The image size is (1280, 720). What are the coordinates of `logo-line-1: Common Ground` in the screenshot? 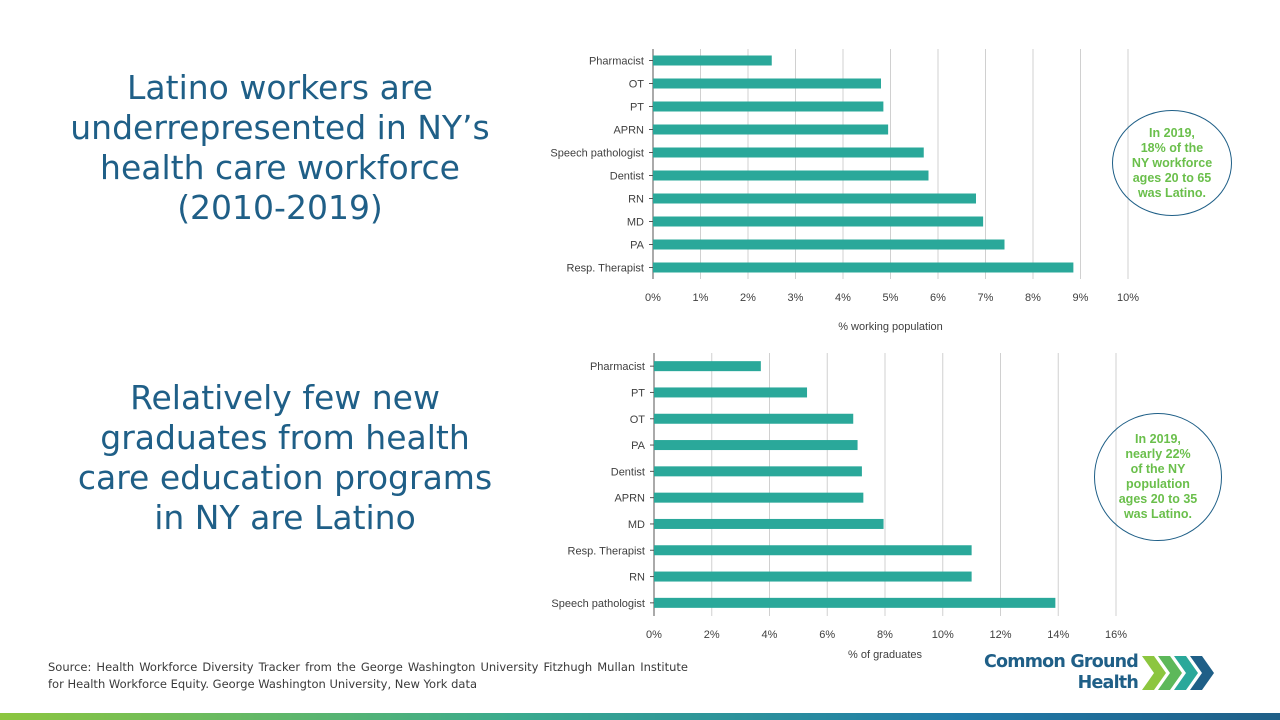 It's located at (1061, 662).